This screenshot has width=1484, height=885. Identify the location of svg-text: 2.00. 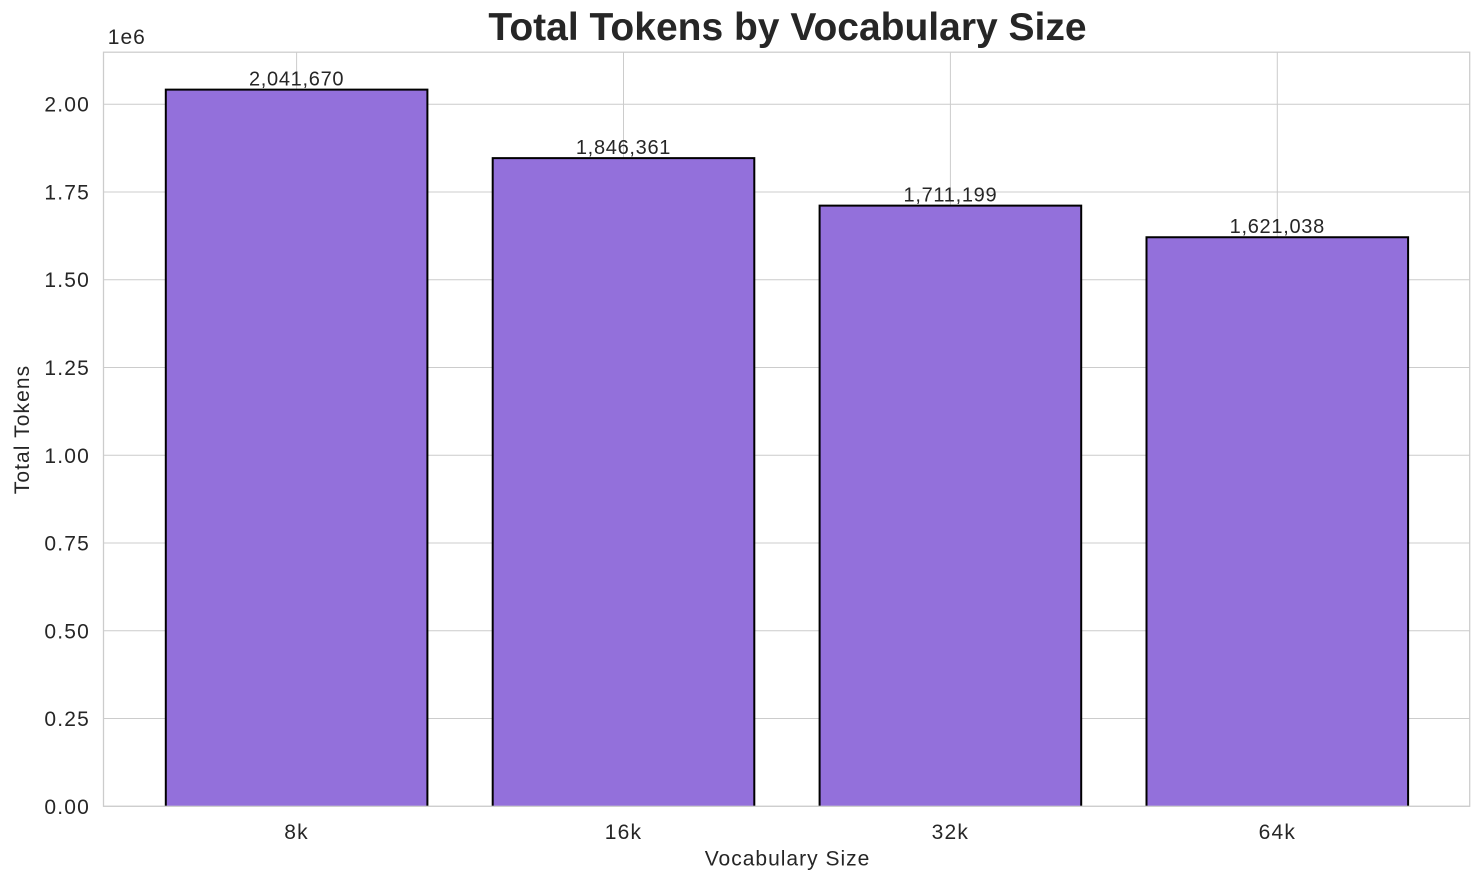
(67, 105).